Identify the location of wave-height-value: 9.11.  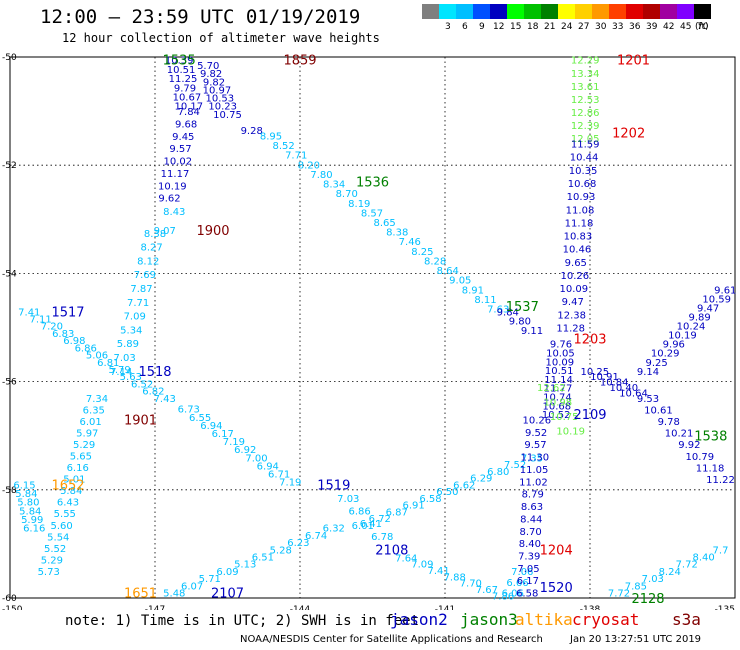
(532, 331).